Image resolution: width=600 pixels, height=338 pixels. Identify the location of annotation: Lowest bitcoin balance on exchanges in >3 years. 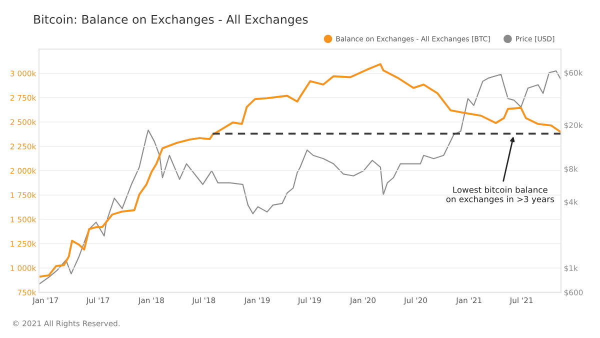
(500, 195).